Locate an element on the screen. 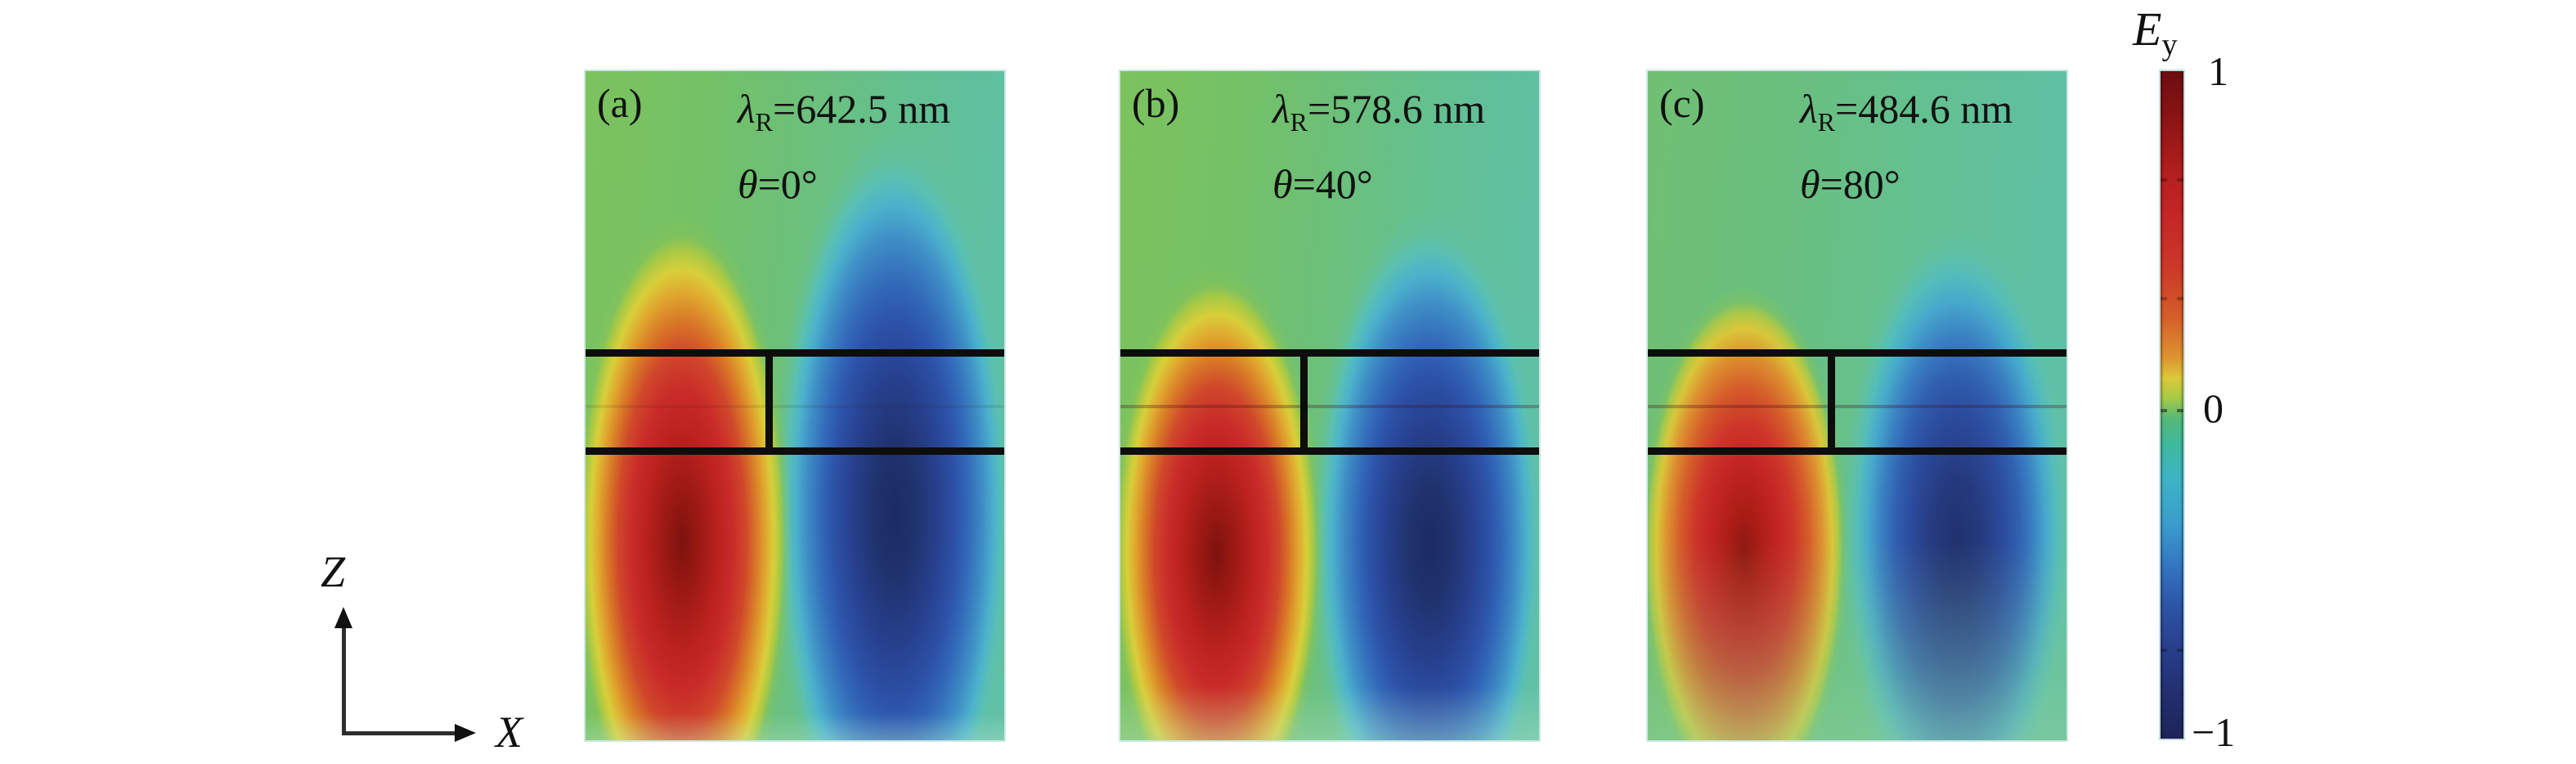 This screenshot has height=764, width=2576. colorbar is located at coordinates (2172, 405).